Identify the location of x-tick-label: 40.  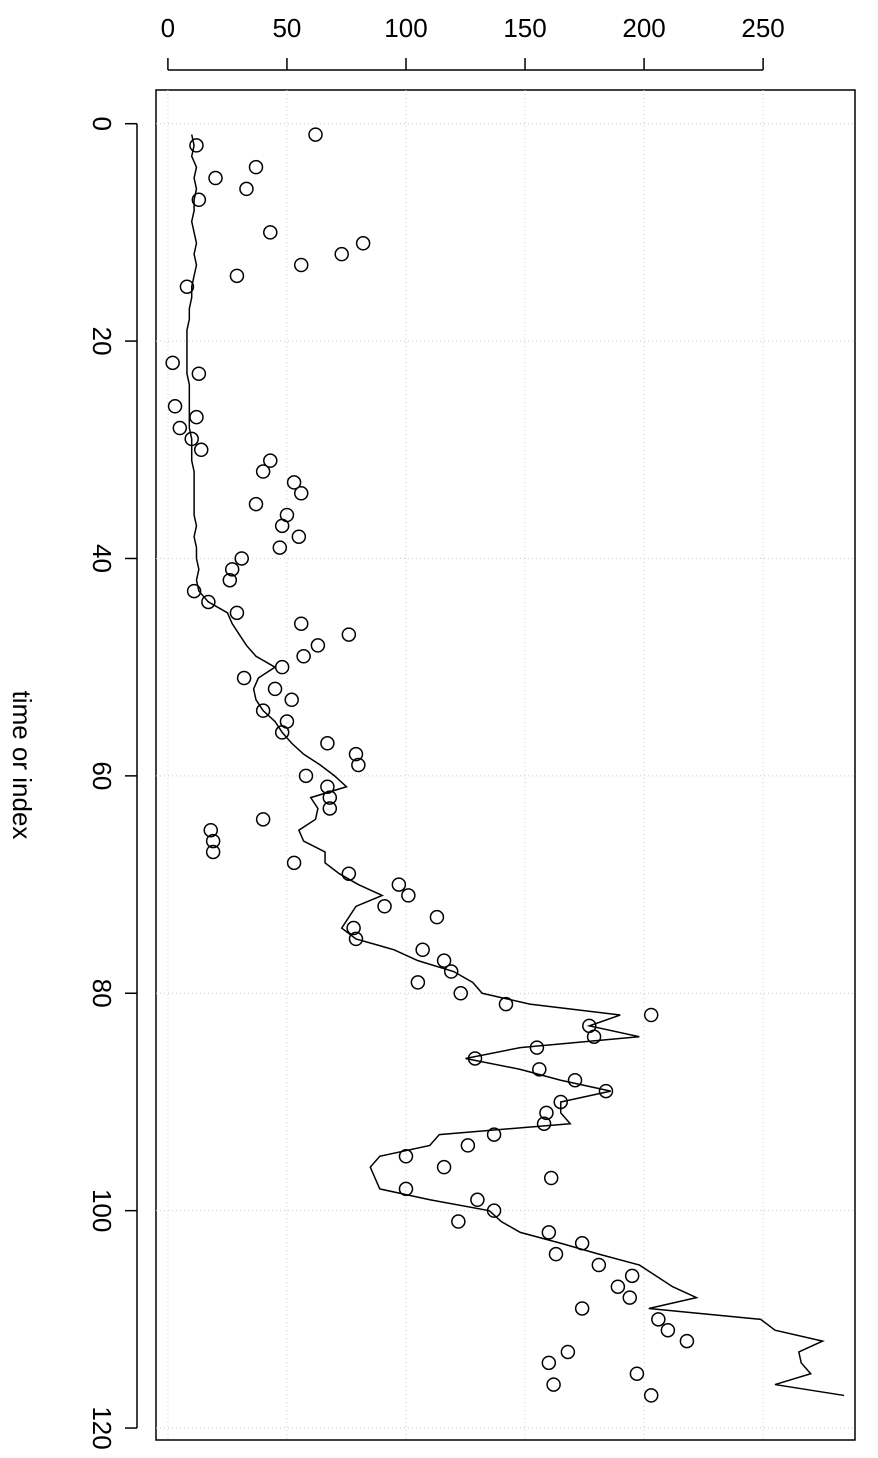
(102, 558).